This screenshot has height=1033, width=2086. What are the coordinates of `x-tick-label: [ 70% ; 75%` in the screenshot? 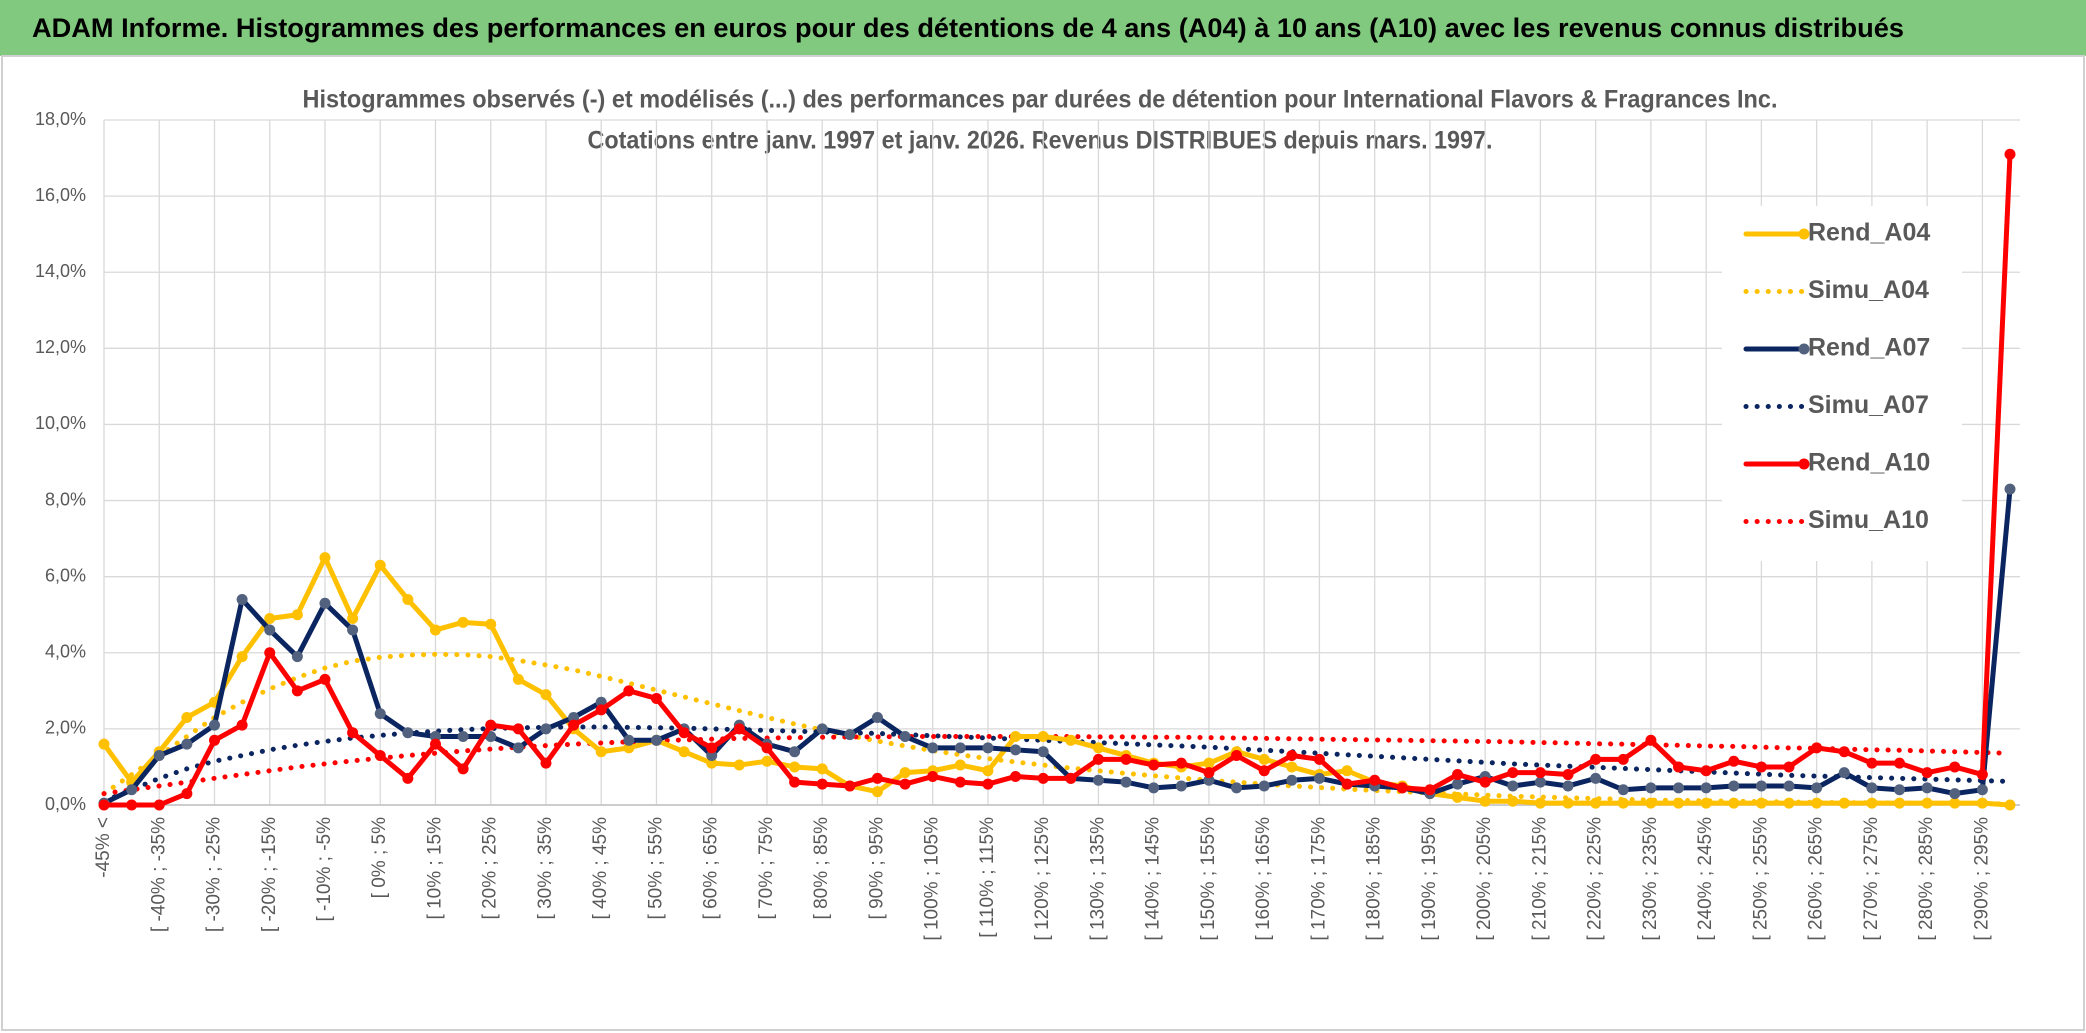 It's located at (766, 868).